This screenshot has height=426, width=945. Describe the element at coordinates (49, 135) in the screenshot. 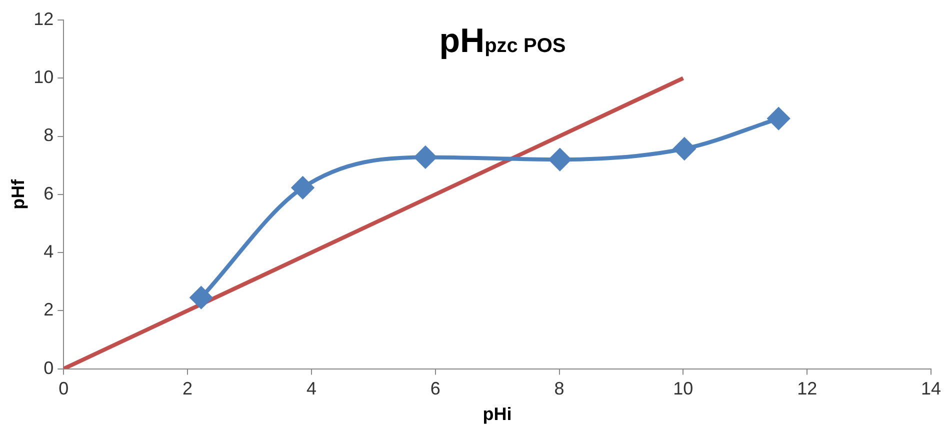

I see `y-tick-label: 8` at that location.